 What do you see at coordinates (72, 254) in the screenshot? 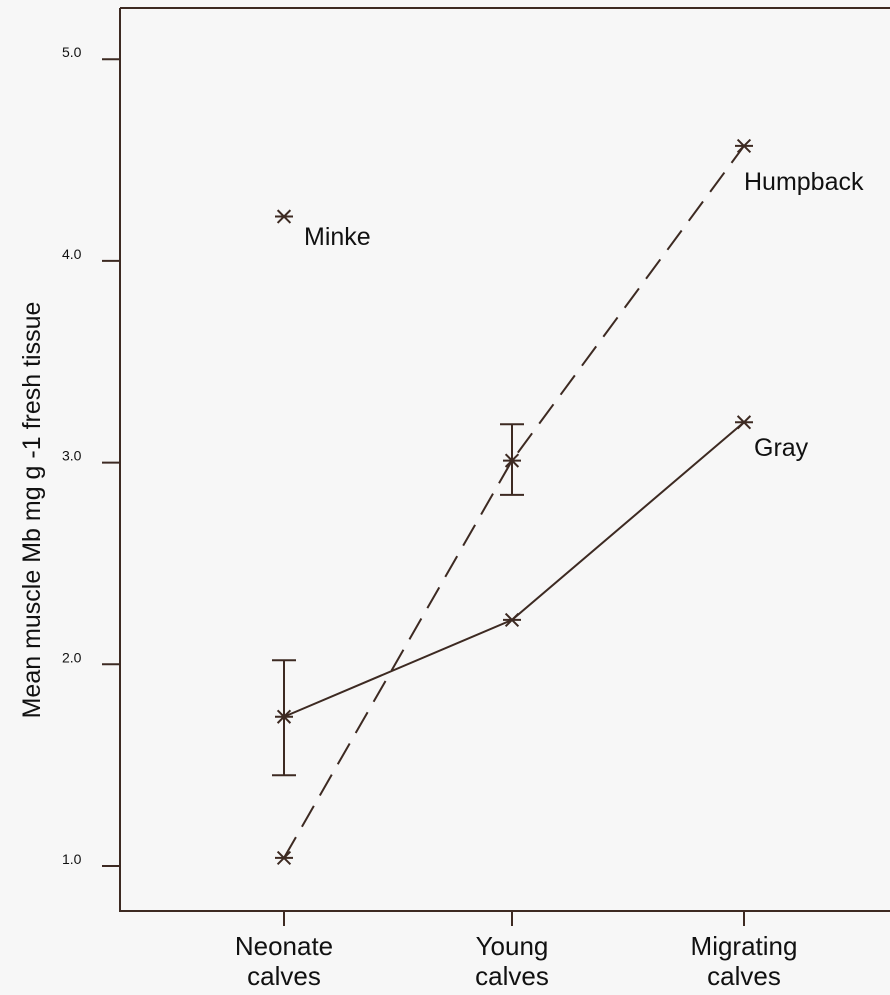
I see `y-tick-label: 4.0` at bounding box center [72, 254].